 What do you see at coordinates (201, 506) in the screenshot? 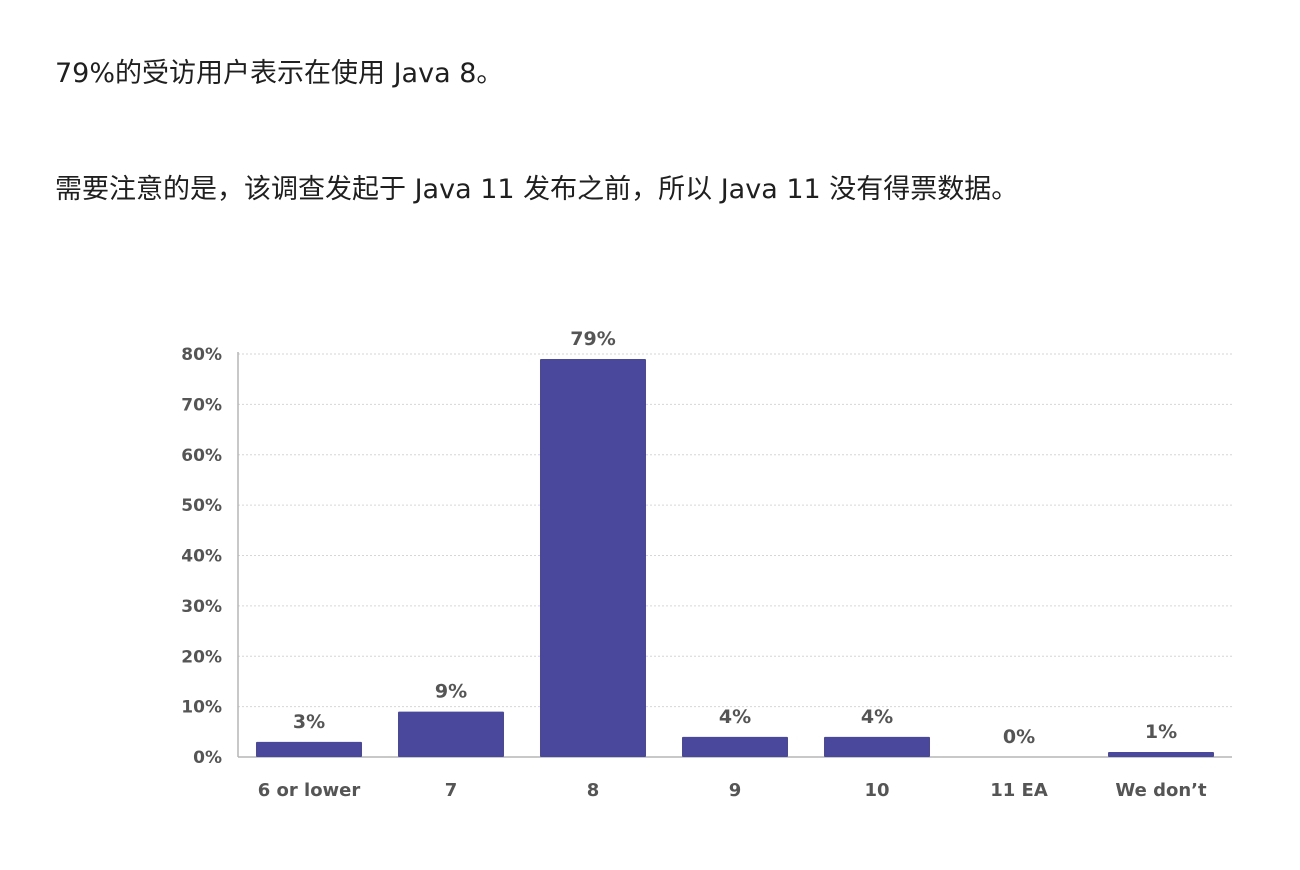
I see `y-tick-label: 50%` at bounding box center [201, 506].